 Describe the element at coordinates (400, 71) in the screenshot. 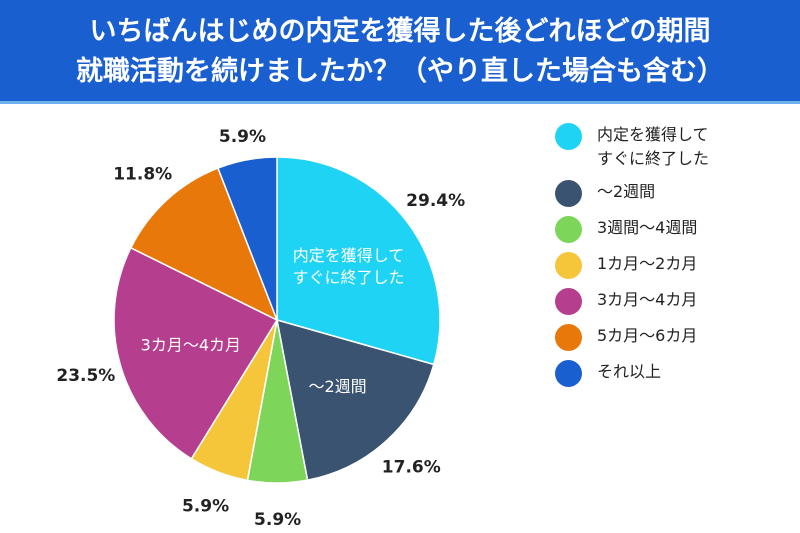

I see `title-line-2: 就職活動を続けましたか？（やり直した場合も含む）` at that location.